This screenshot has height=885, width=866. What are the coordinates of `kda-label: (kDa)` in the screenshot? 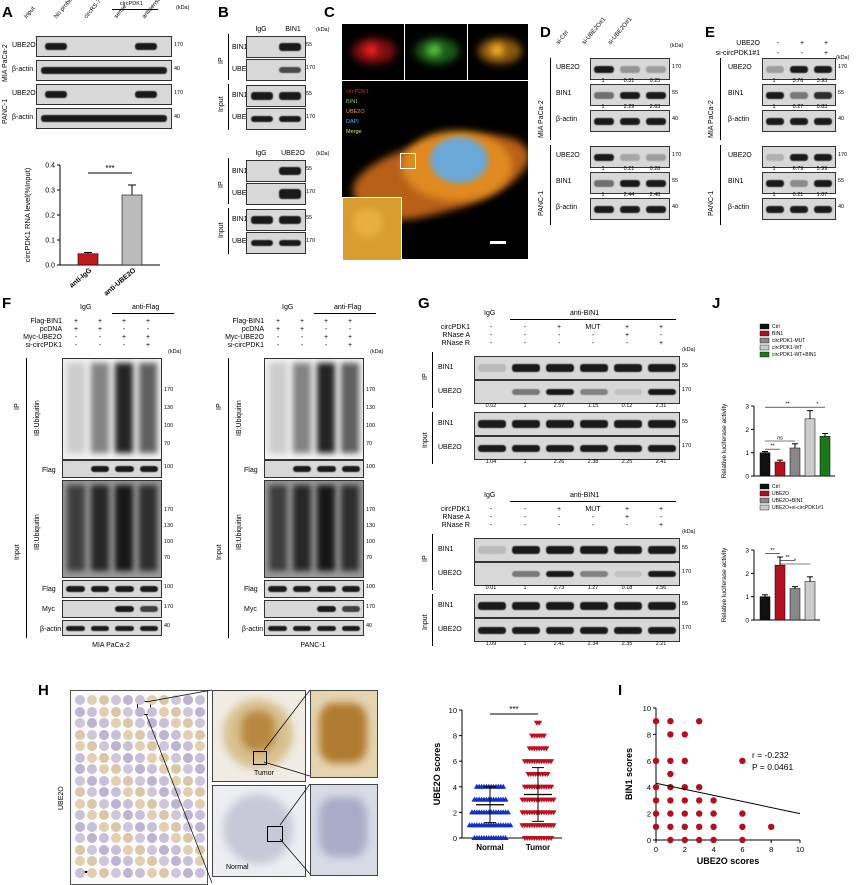 It's located at (183, 8).